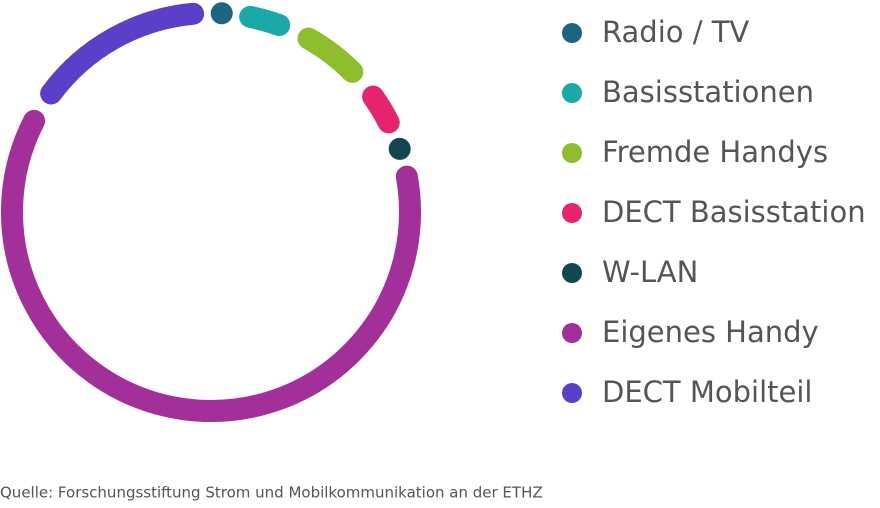 This screenshot has width=880, height=508. Describe the element at coordinates (650, 272) in the screenshot. I see `legend-label: W-LAN` at that location.